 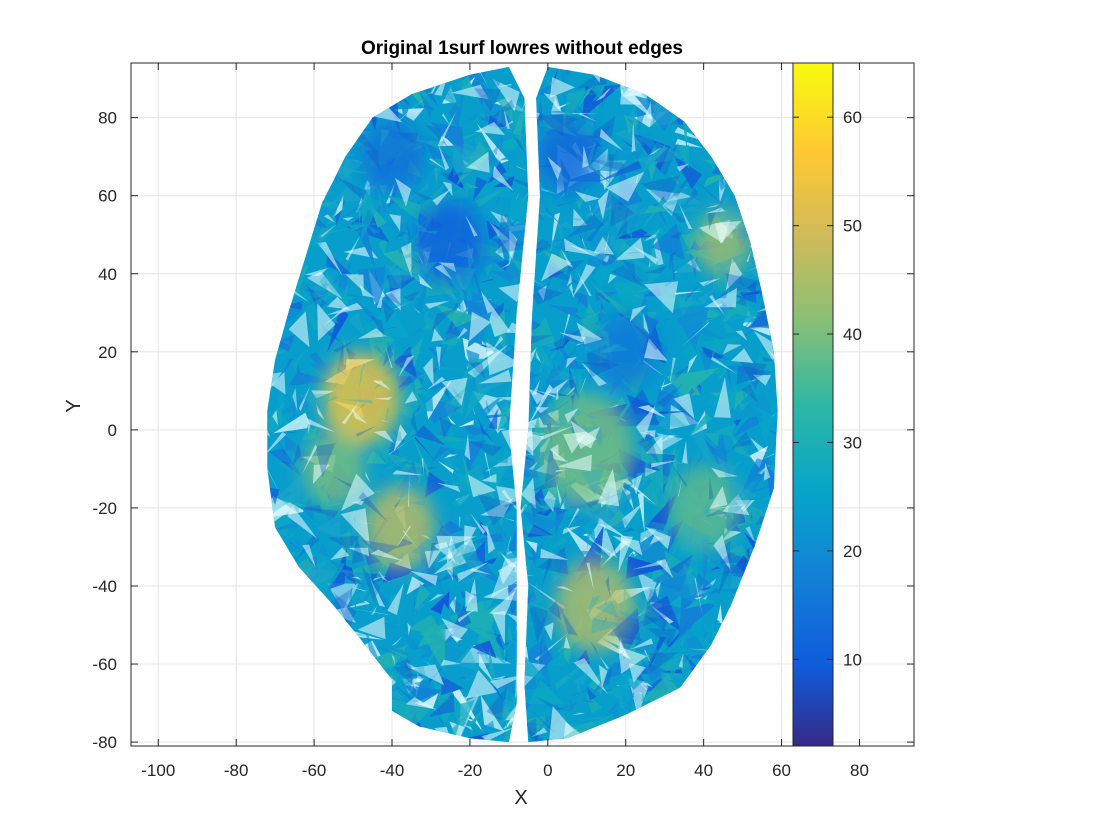 What do you see at coordinates (852, 334) in the screenshot?
I see `colorbar-tick-label: 40` at bounding box center [852, 334].